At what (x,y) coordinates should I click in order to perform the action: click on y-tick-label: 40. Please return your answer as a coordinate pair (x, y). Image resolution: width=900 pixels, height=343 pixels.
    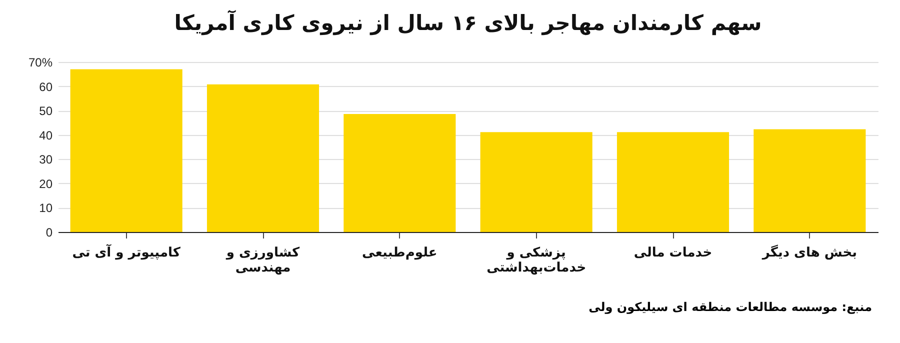
    Looking at the image, I should click on (46, 135).